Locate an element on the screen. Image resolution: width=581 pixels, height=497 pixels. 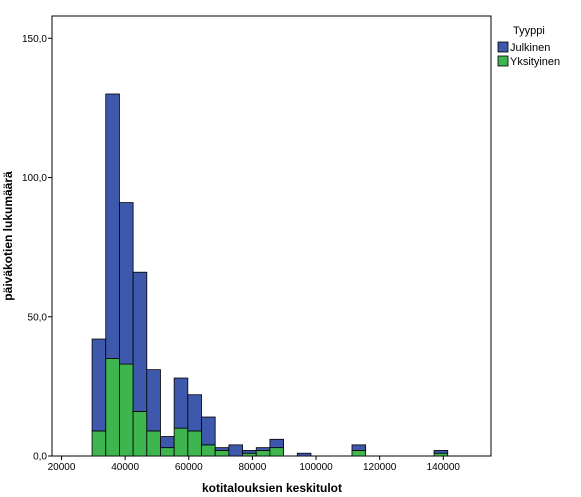
x-tick-label: 140000 is located at coordinates (444, 467).